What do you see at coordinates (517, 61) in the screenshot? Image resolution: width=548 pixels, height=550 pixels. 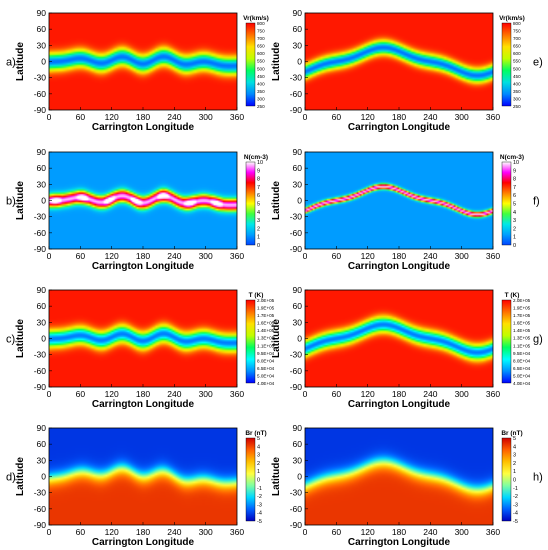 I see `colorbar-tick-label: 550` at bounding box center [517, 61].